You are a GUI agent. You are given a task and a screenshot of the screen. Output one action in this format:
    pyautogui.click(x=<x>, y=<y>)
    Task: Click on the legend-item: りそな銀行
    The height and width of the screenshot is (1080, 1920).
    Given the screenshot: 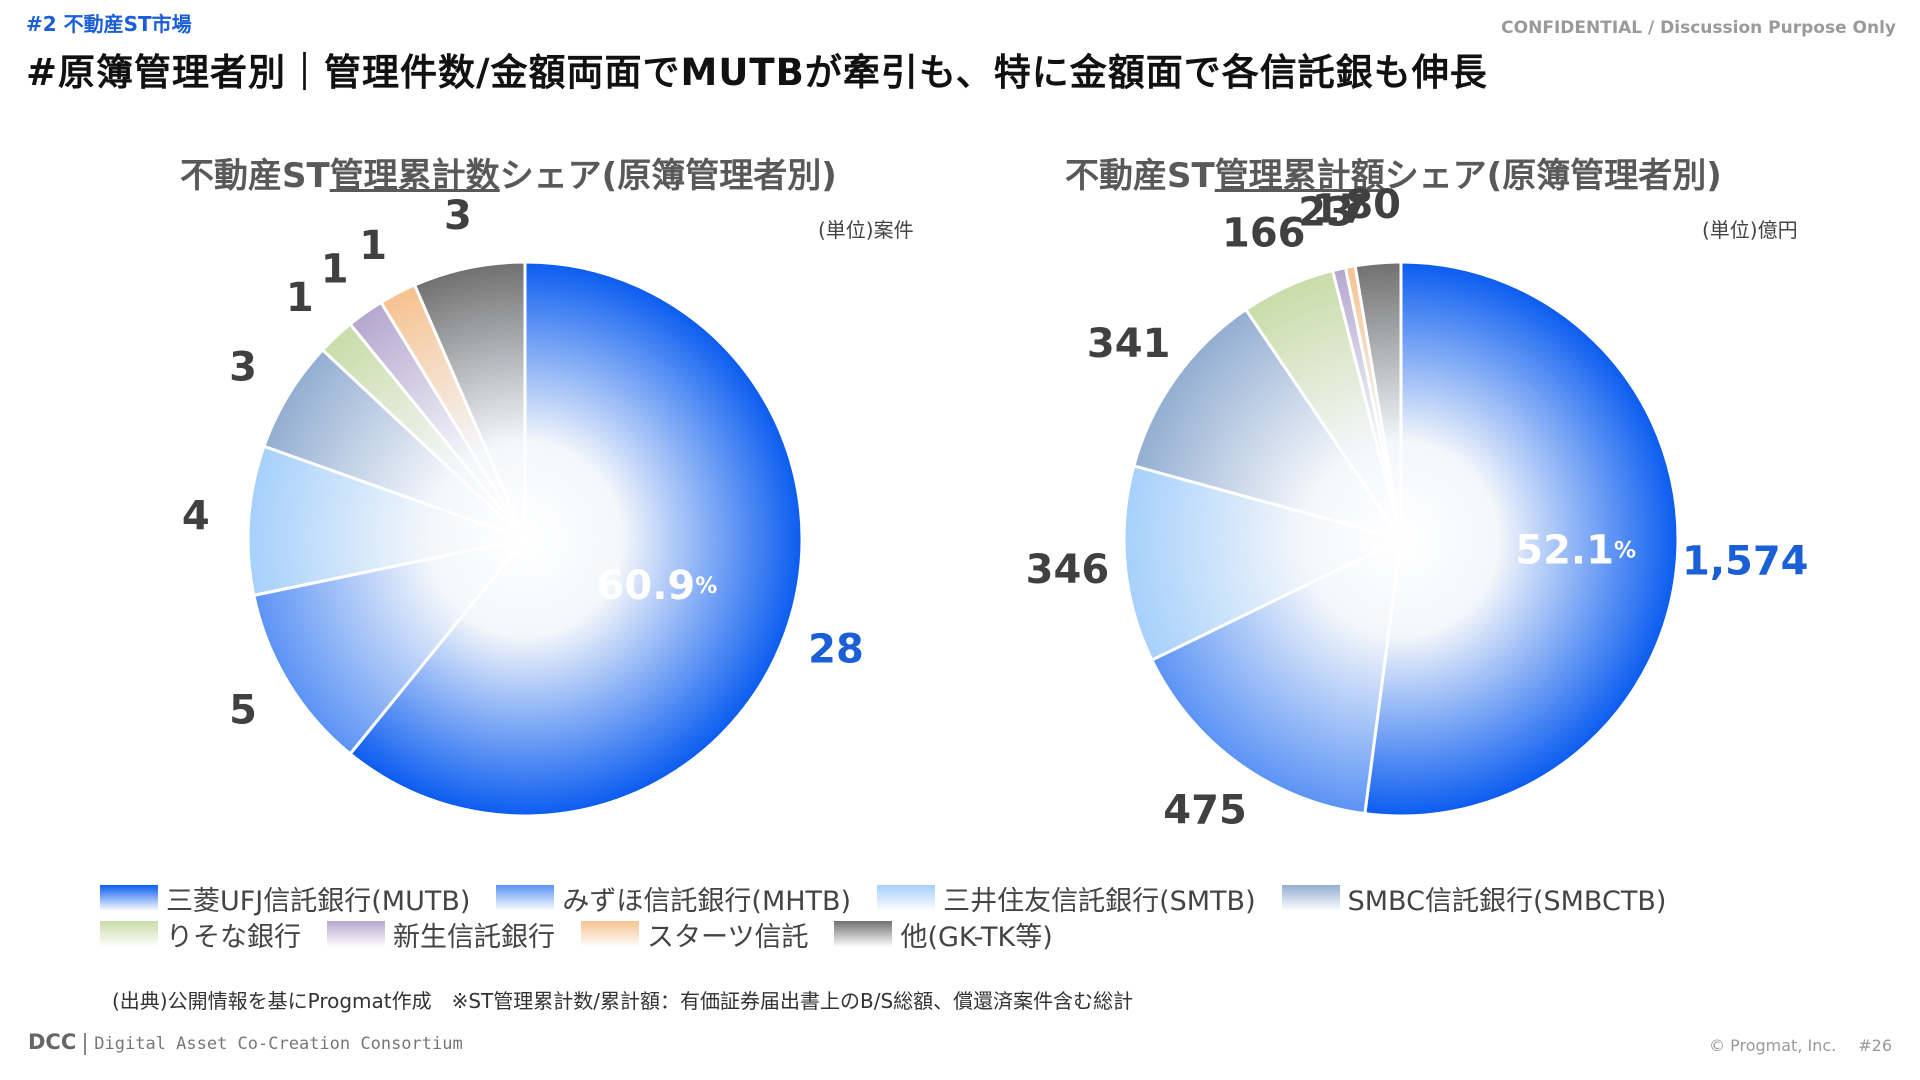 What is the action you would take?
    pyautogui.click(x=200, y=934)
    